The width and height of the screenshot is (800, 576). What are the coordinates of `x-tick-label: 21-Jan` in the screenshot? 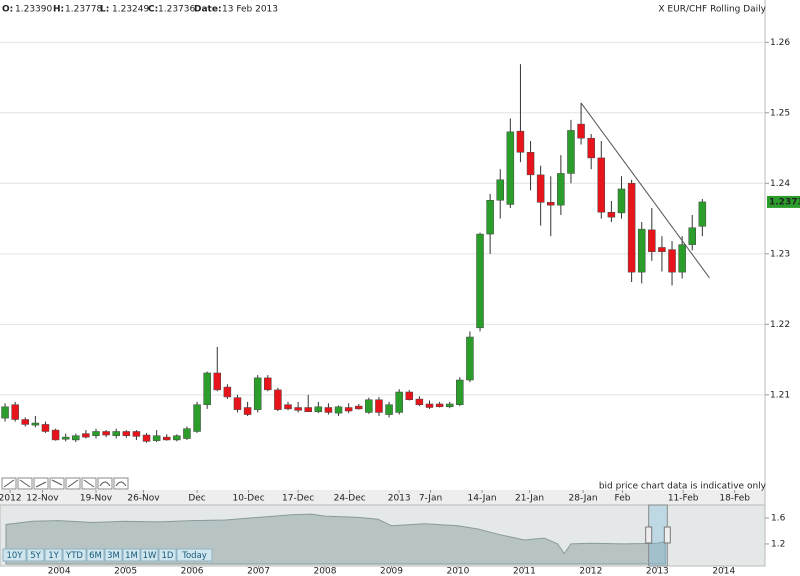 It's located at (529, 499).